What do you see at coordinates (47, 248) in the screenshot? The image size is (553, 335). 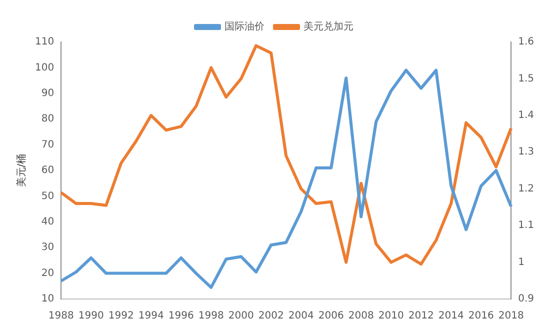 I see `y-tick-label: 30` at bounding box center [47, 248].